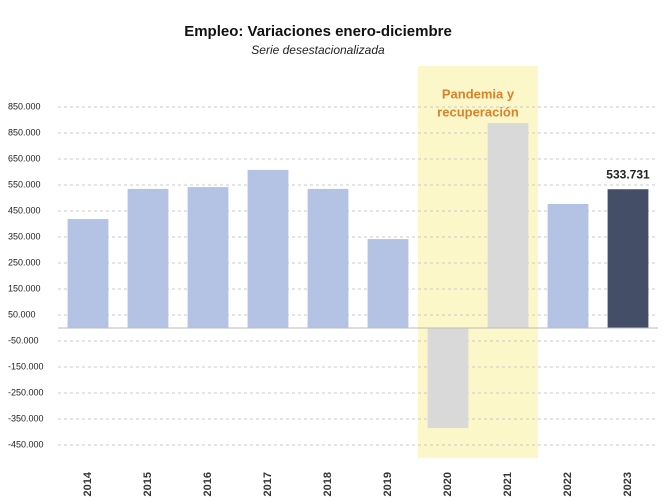 The image size is (664, 500). Describe the element at coordinates (318, 50) in the screenshot. I see `chart-subtitle: Serie desestacionalizada` at that location.